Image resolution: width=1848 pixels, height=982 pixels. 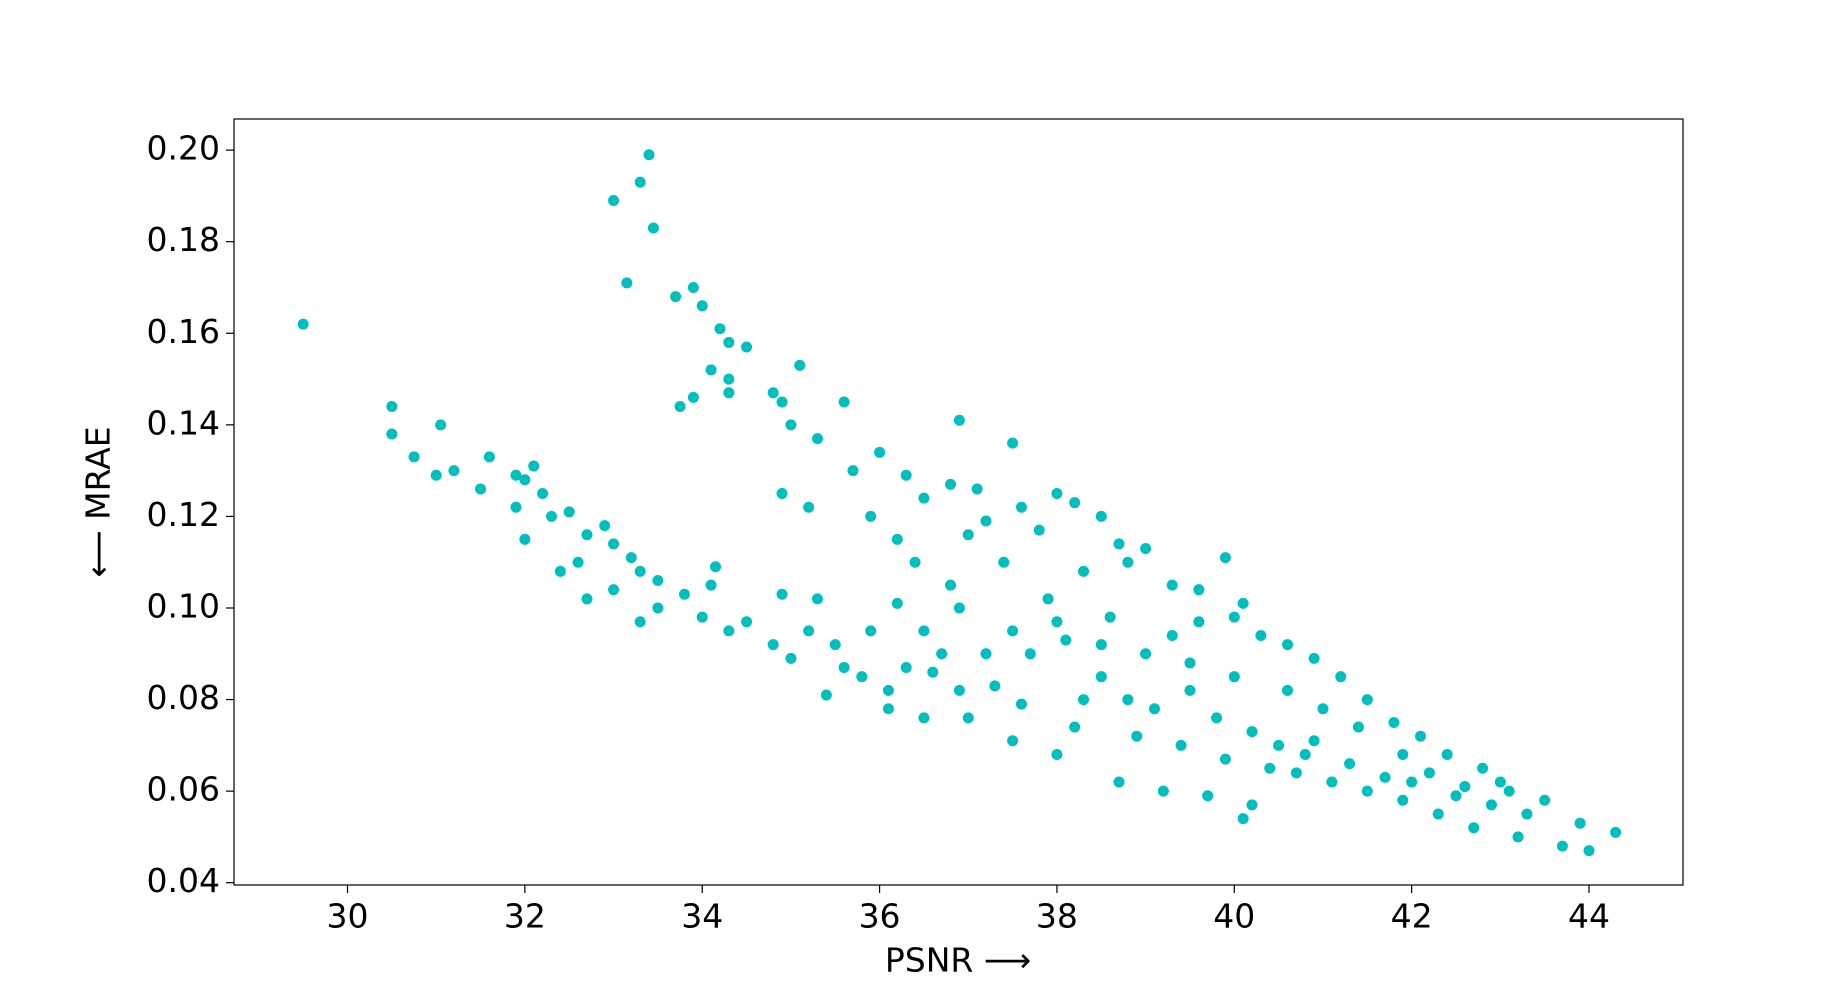 I want to click on y-tick-label: 0.08, so click(x=183, y=697).